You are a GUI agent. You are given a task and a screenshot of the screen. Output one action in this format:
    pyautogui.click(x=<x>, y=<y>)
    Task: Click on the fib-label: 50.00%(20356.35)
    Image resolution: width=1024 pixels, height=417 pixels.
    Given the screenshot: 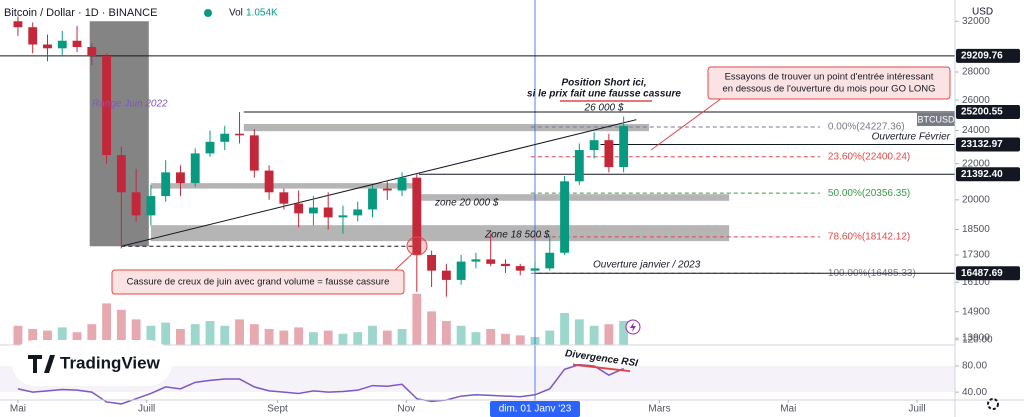 What is the action you would take?
    pyautogui.click(x=869, y=193)
    